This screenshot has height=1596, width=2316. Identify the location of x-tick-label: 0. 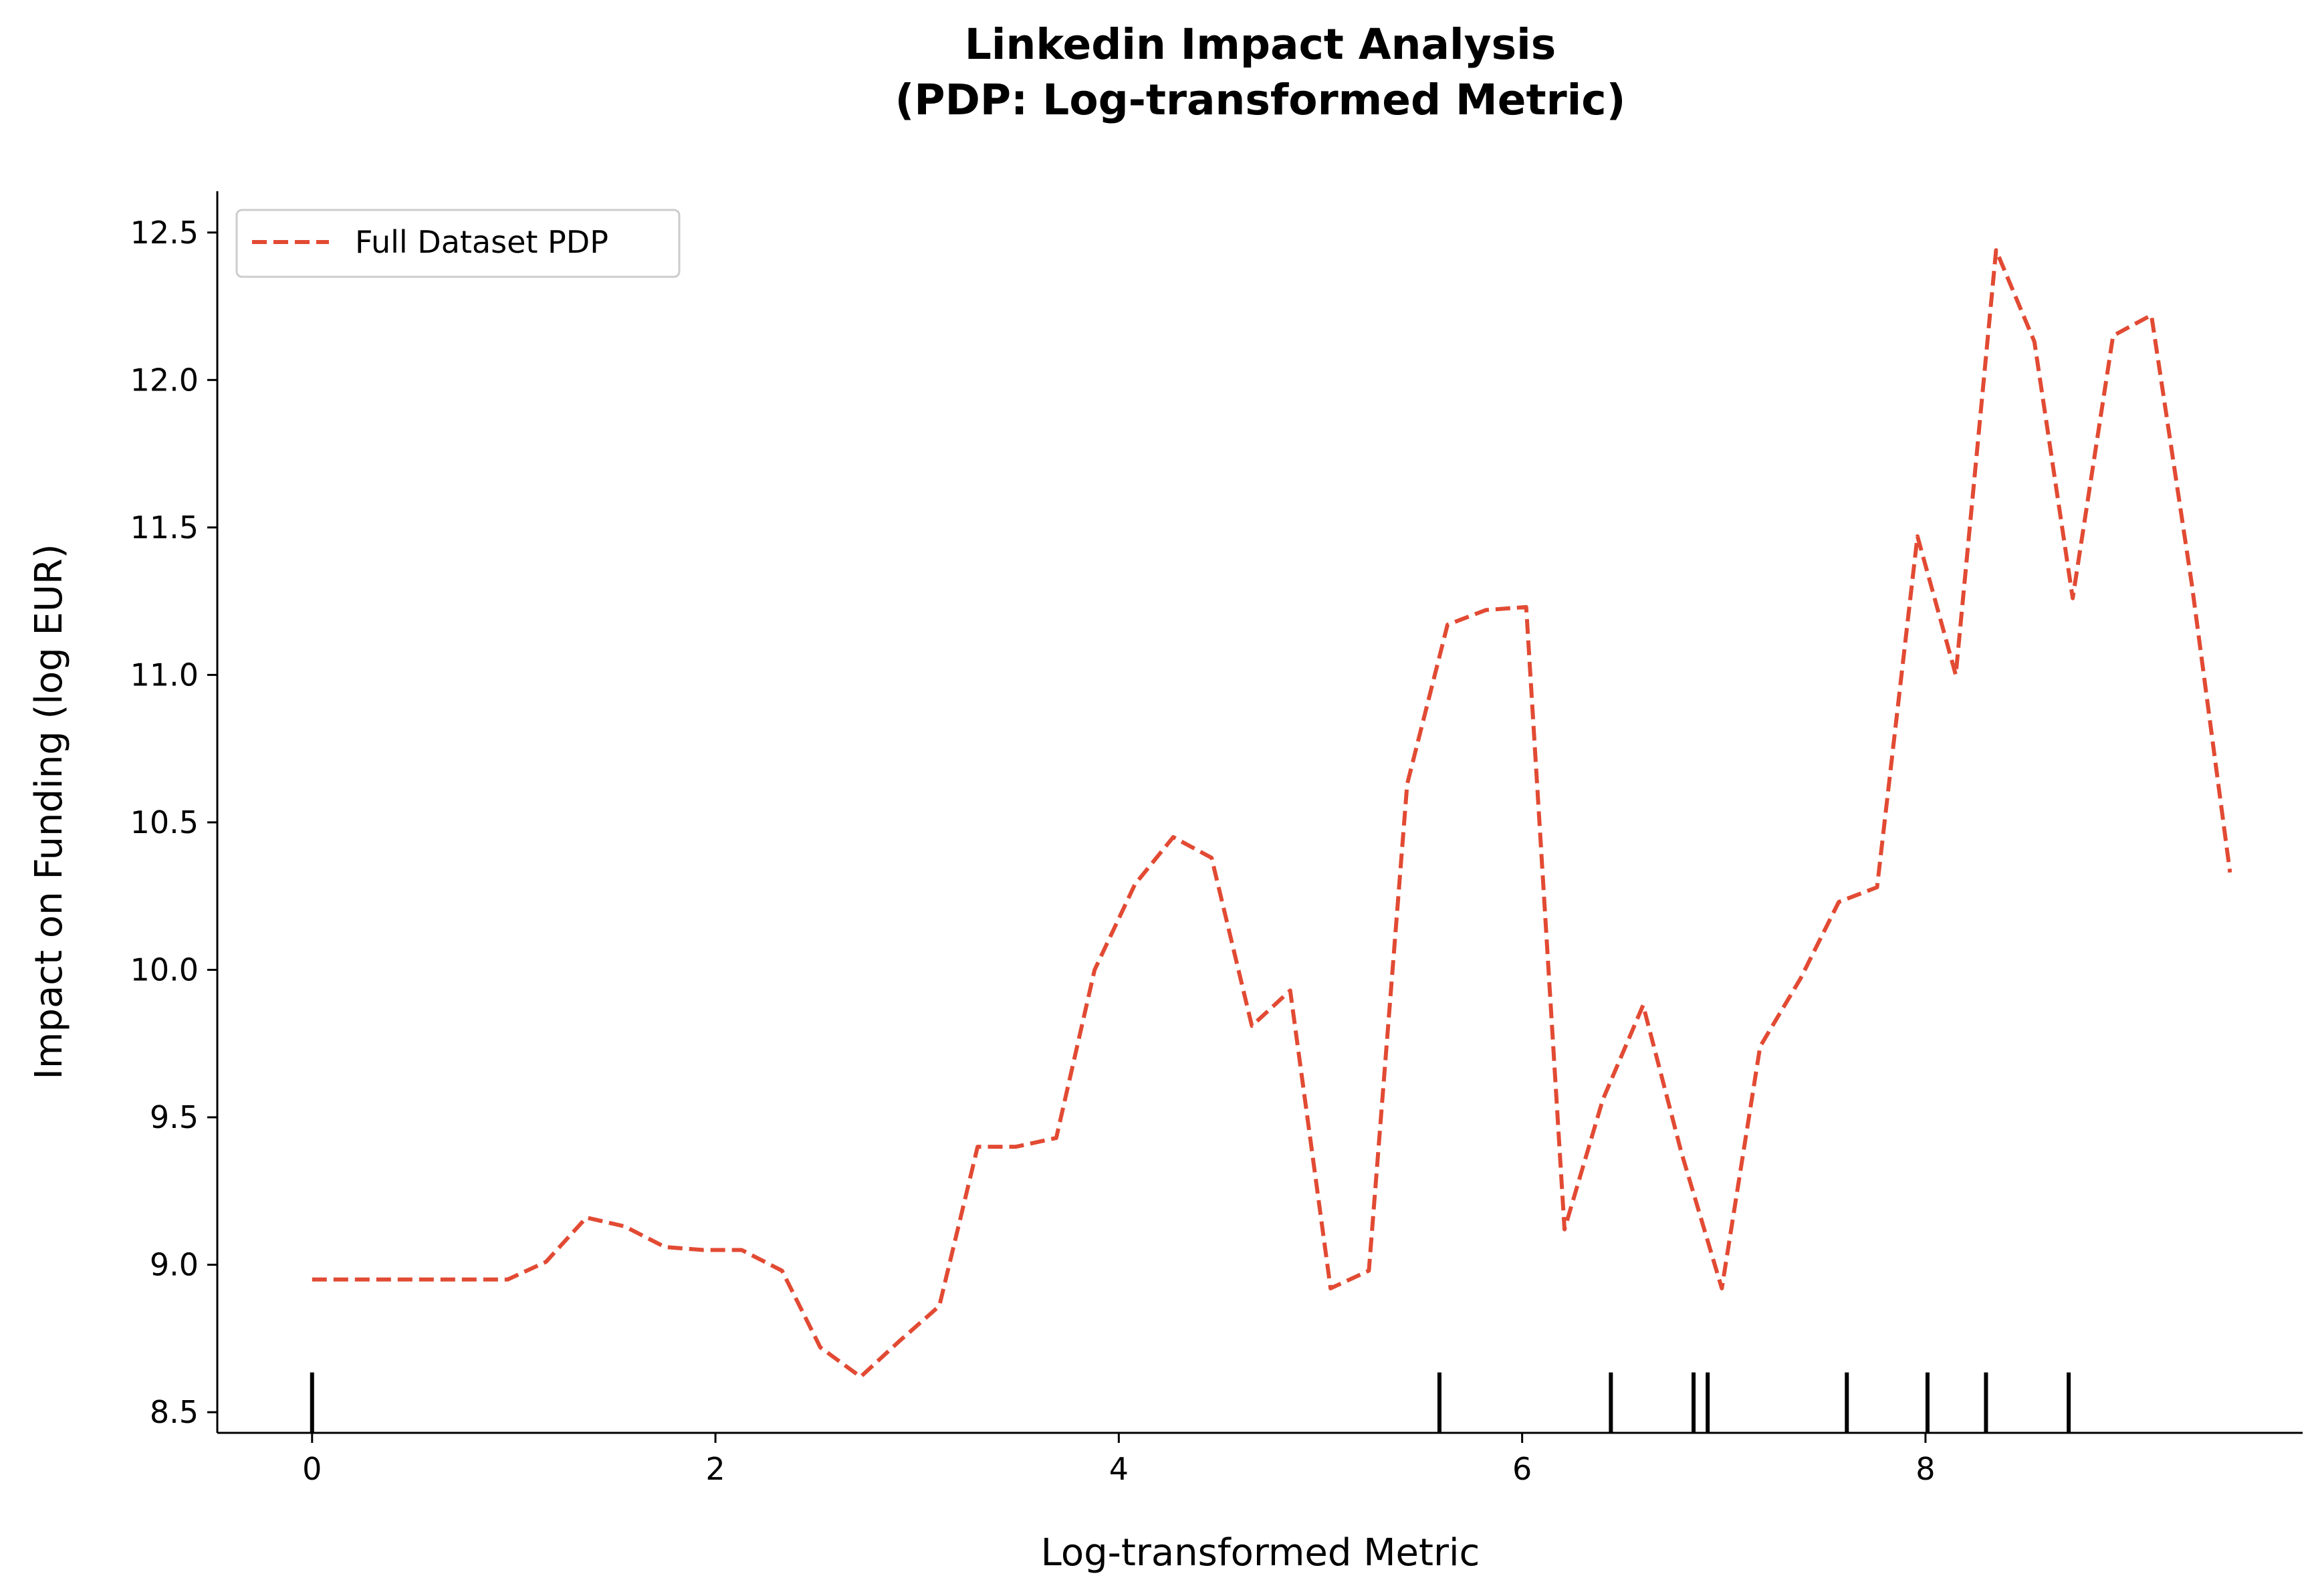
(312, 1469).